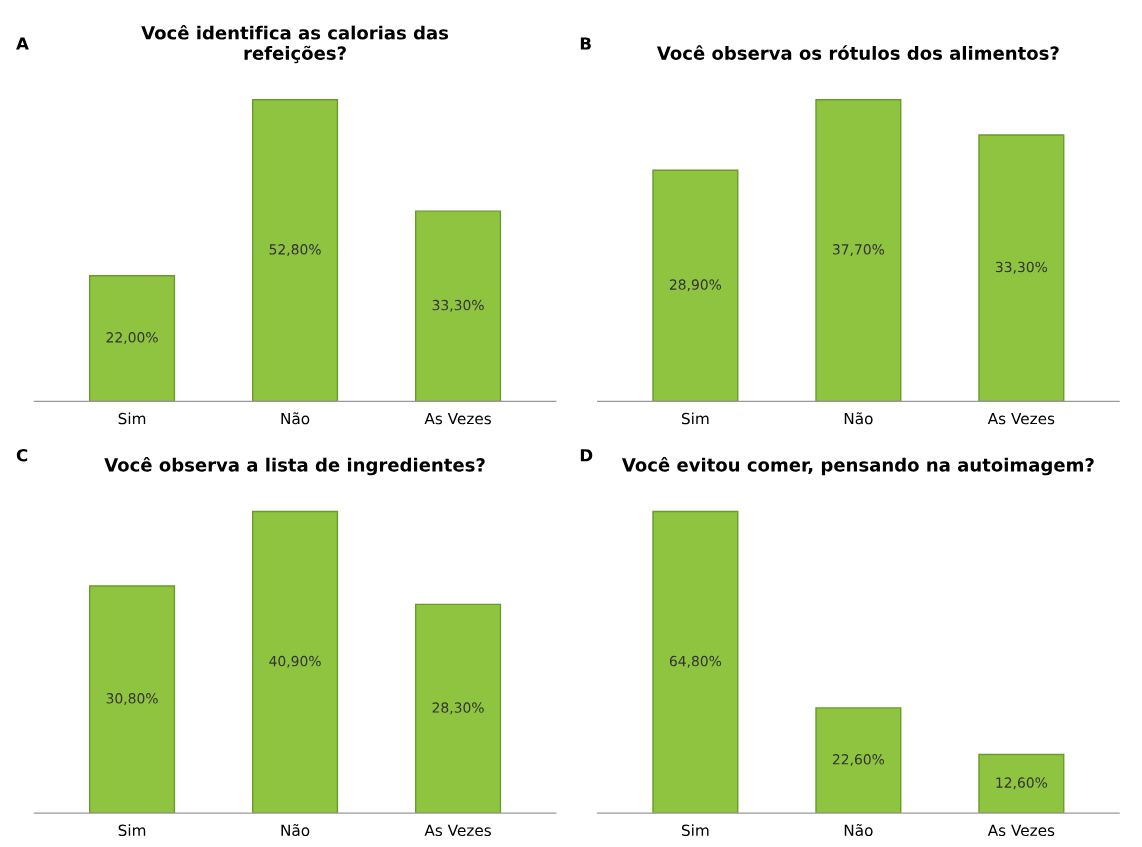 This screenshot has height=847, width=1142. Describe the element at coordinates (585, 43) in the screenshot. I see `text: B` at that location.